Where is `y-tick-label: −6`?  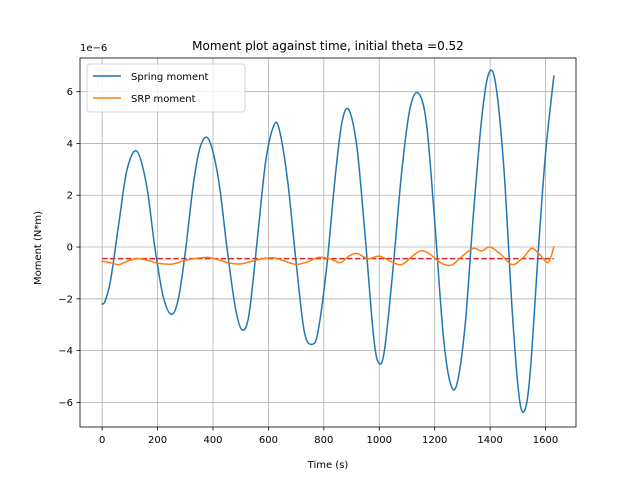 y-tick-label: −6 is located at coordinates (65, 403).